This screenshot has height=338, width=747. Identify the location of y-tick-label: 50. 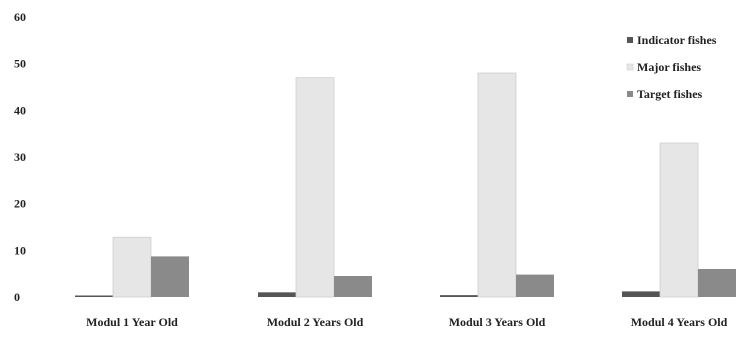
(20, 64).